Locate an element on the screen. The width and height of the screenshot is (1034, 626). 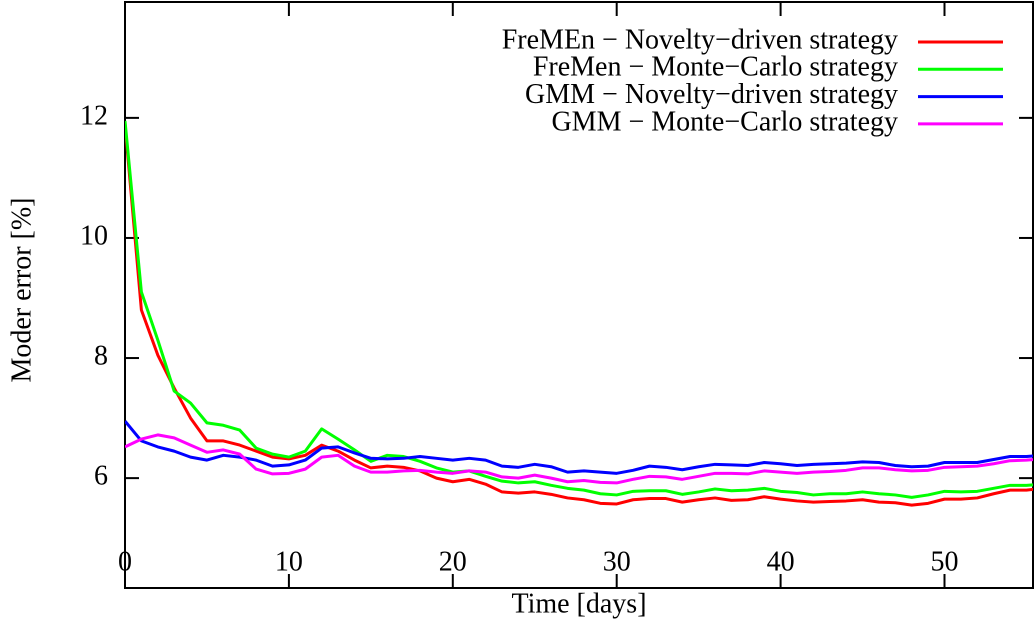
x-tick-label: 40 is located at coordinates (781, 561).